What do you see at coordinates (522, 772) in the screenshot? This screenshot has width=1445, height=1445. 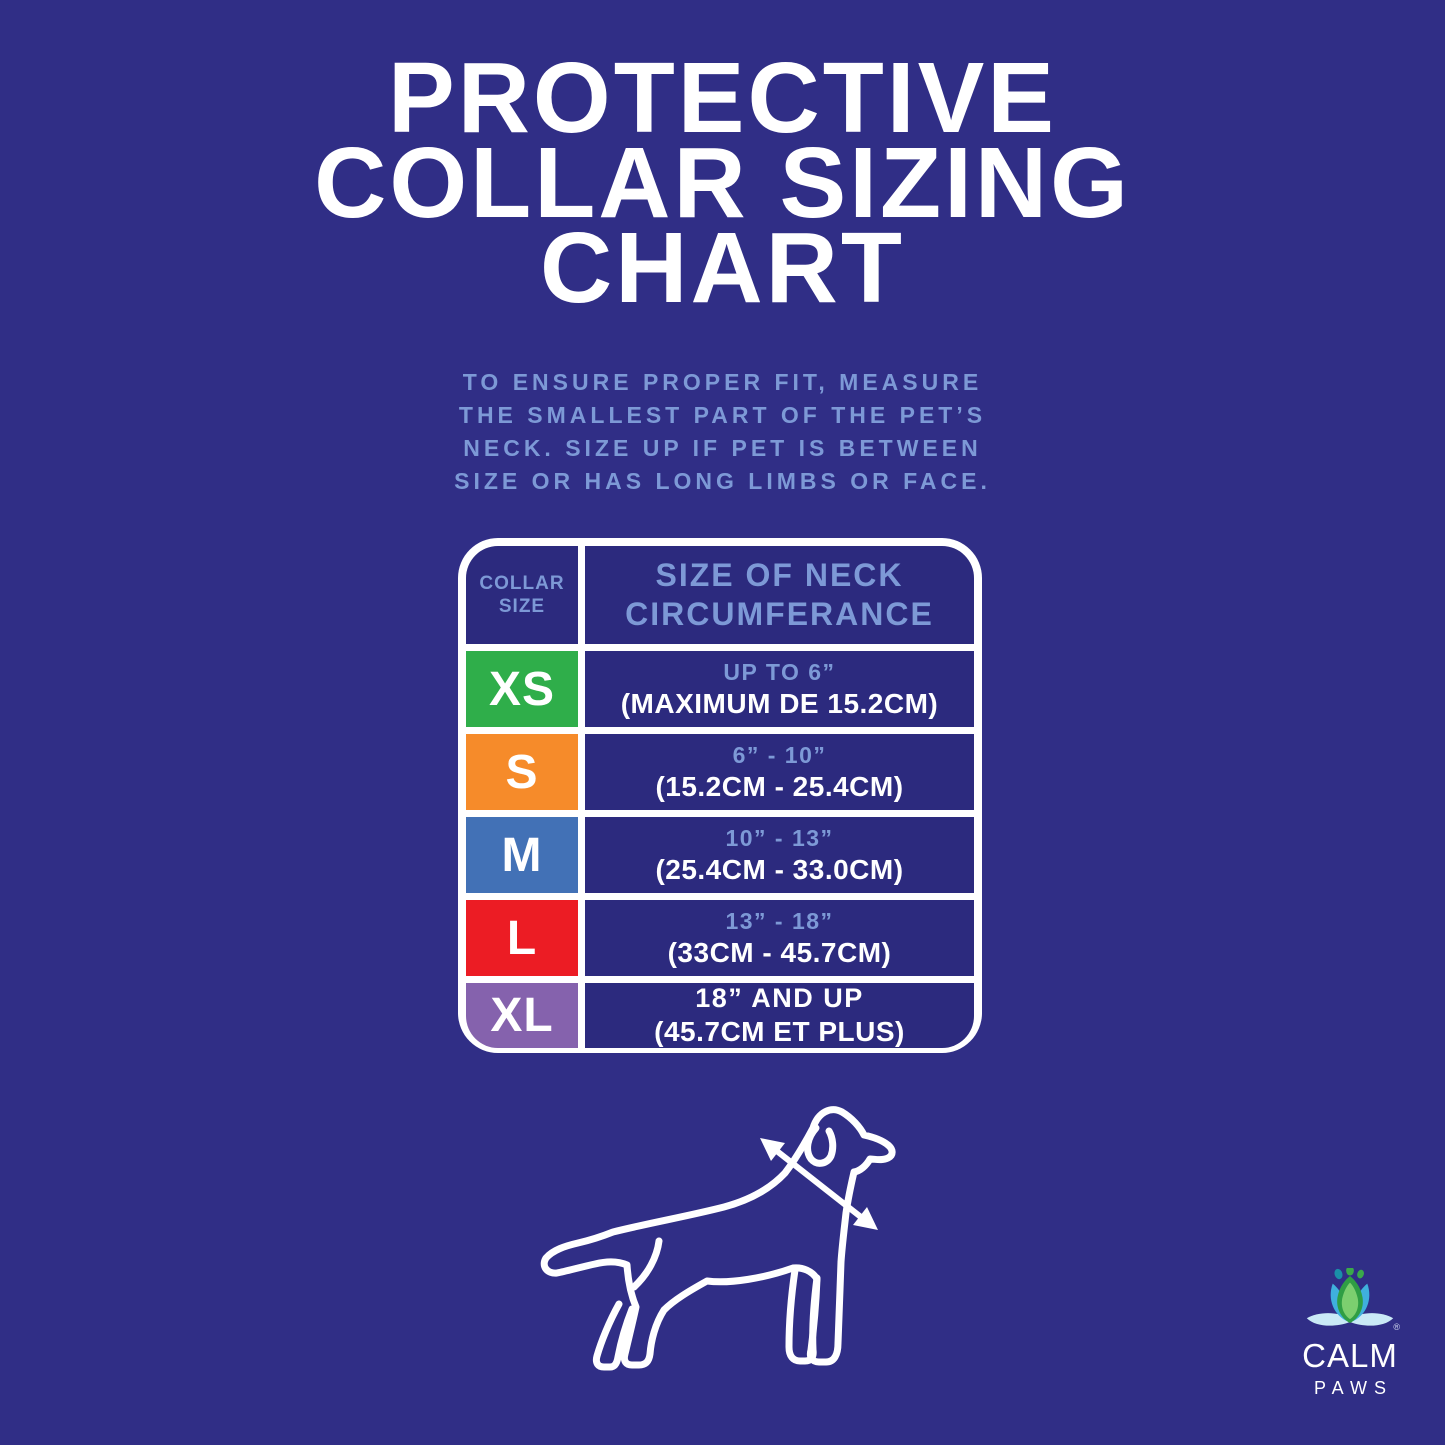 I see `size-badge-s: S` at bounding box center [522, 772].